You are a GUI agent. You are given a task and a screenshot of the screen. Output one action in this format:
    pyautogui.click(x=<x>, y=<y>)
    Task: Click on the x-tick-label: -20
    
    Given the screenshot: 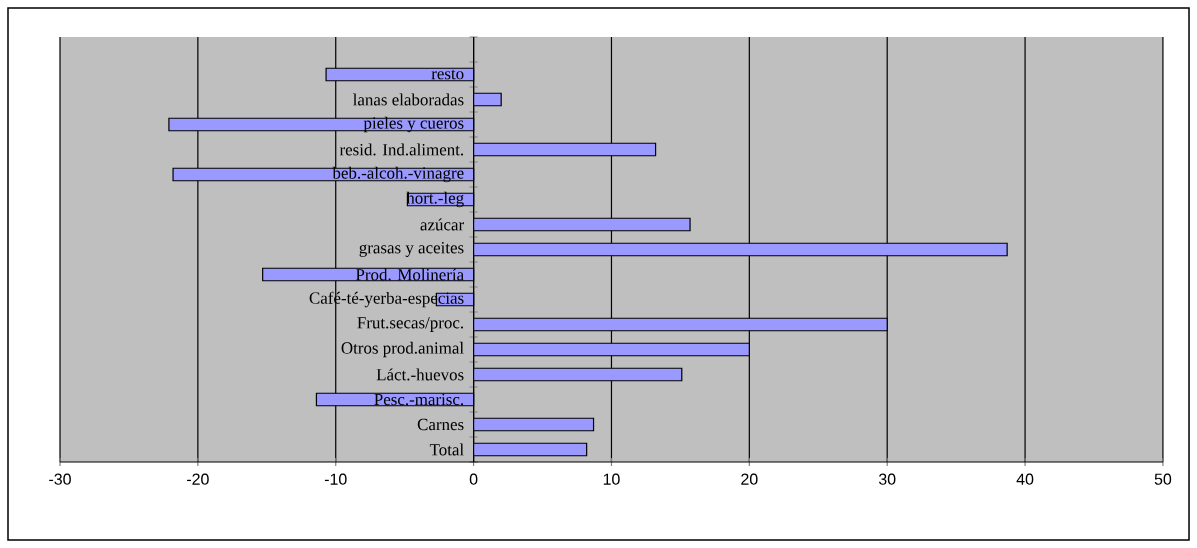 What is the action you would take?
    pyautogui.click(x=198, y=479)
    